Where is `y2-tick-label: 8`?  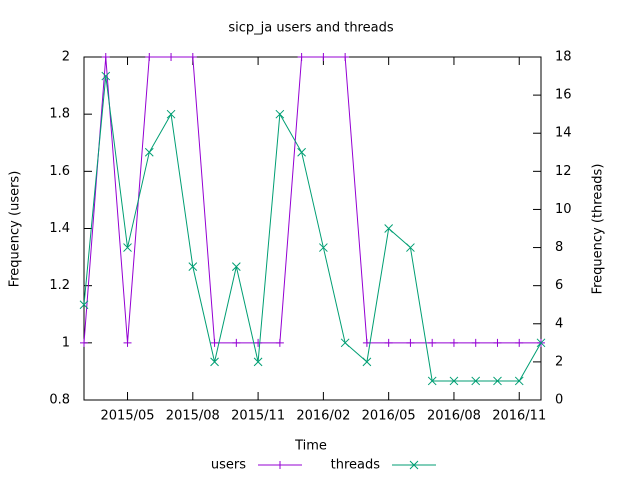 y2-tick-label: 8 is located at coordinates (559, 247).